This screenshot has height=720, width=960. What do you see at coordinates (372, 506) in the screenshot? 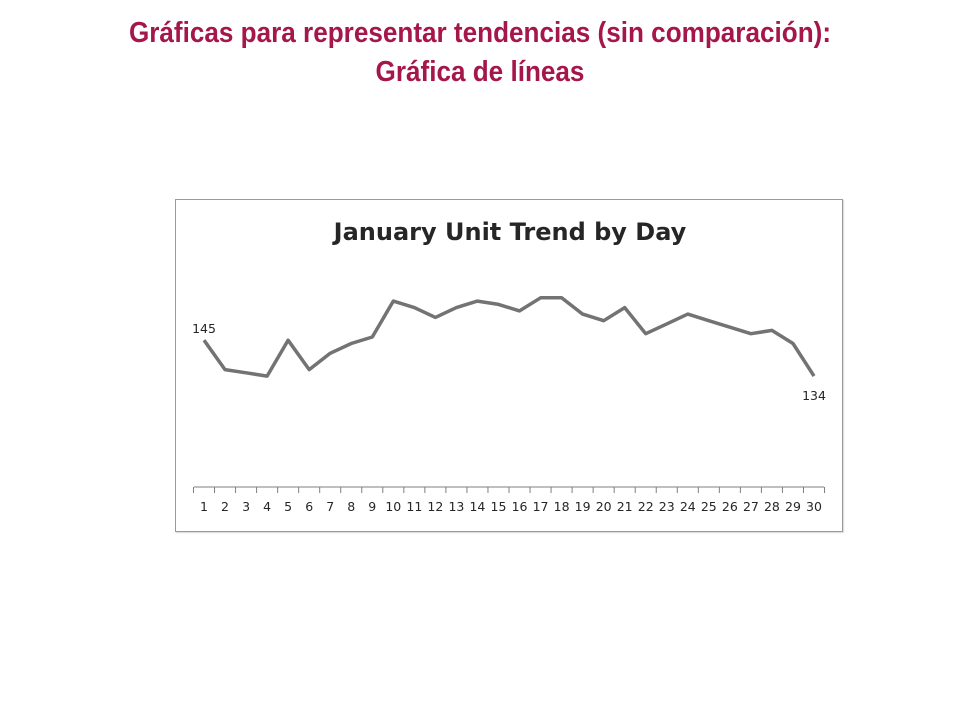
I see `x-tick-label: 9` at bounding box center [372, 506].